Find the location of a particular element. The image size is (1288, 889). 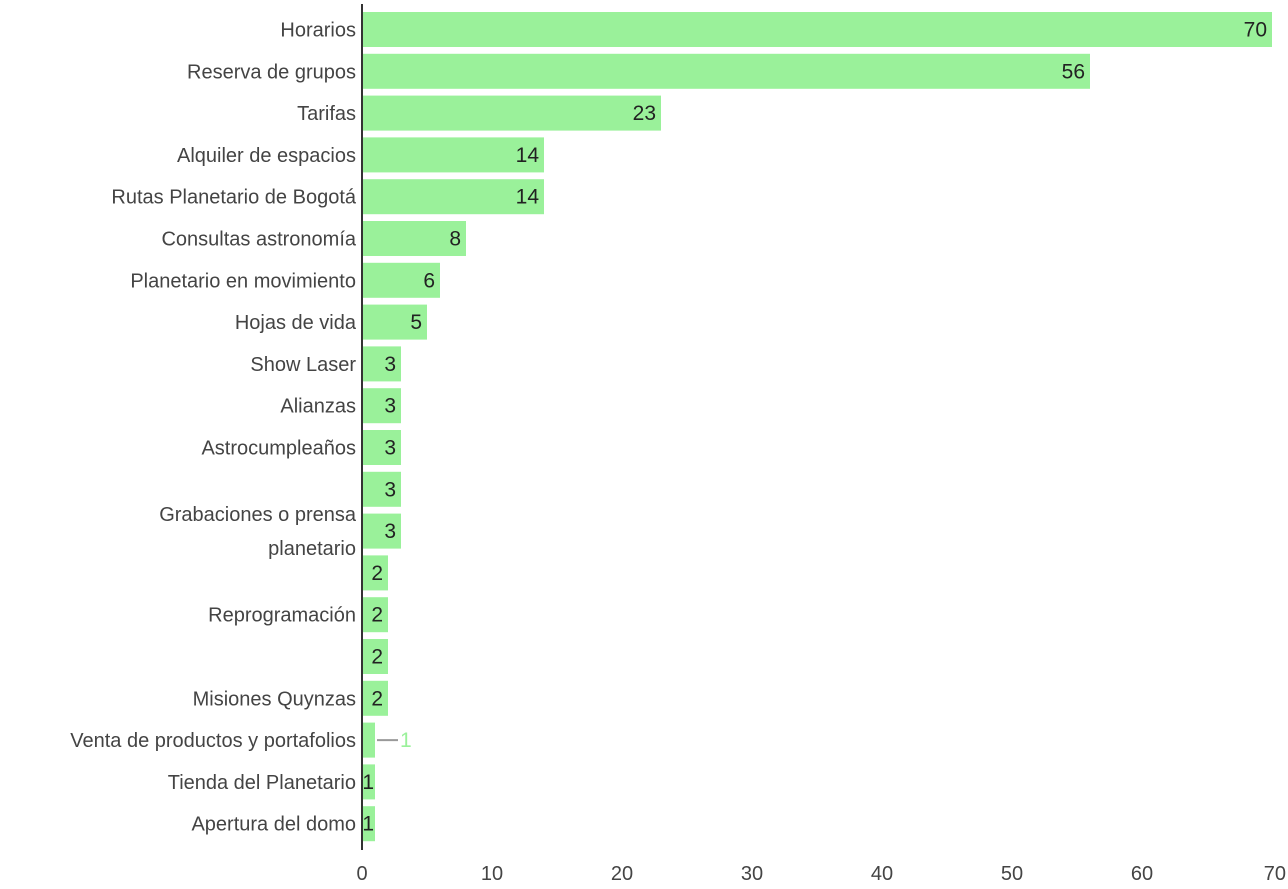

category-label: Misiones Quynzas is located at coordinates (274, 699).